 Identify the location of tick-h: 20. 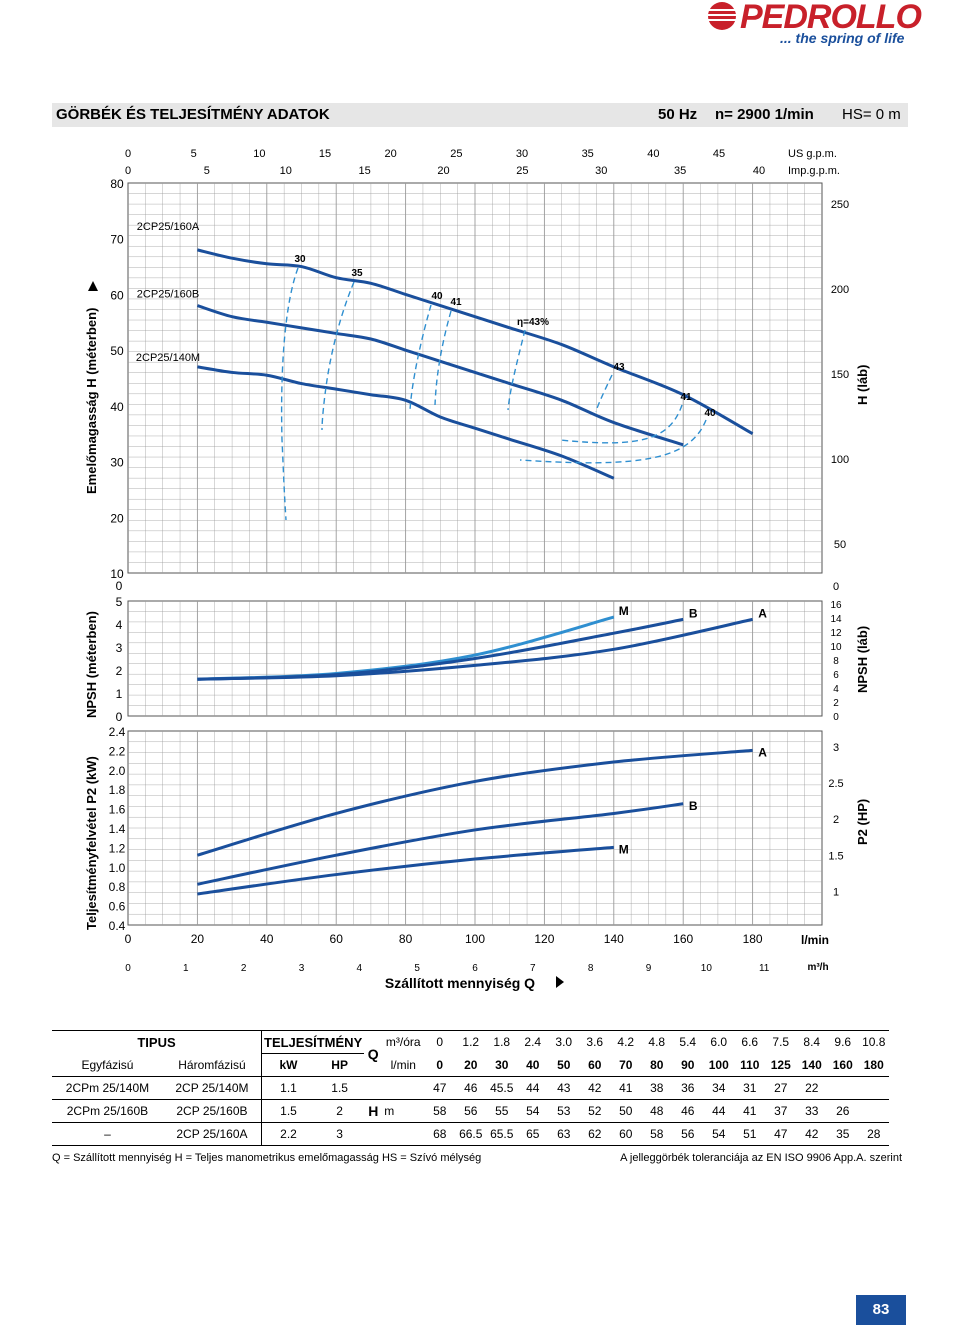
(117, 518).